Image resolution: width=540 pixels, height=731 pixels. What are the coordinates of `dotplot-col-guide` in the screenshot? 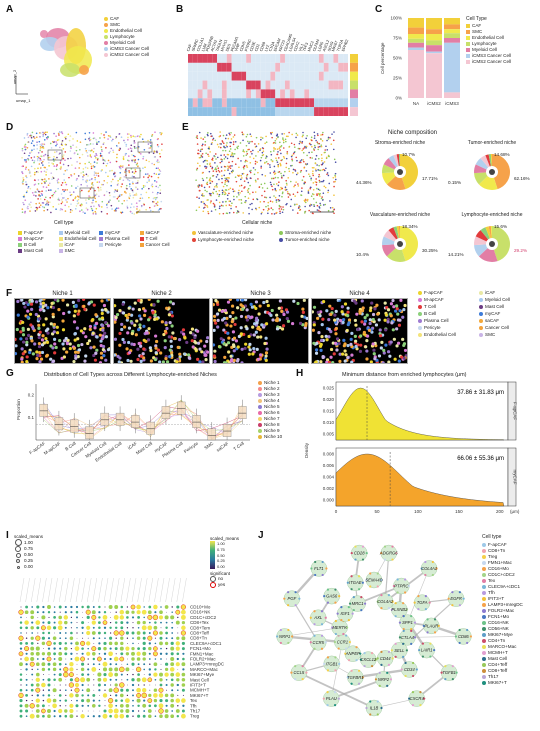 It's located at (78, 590).